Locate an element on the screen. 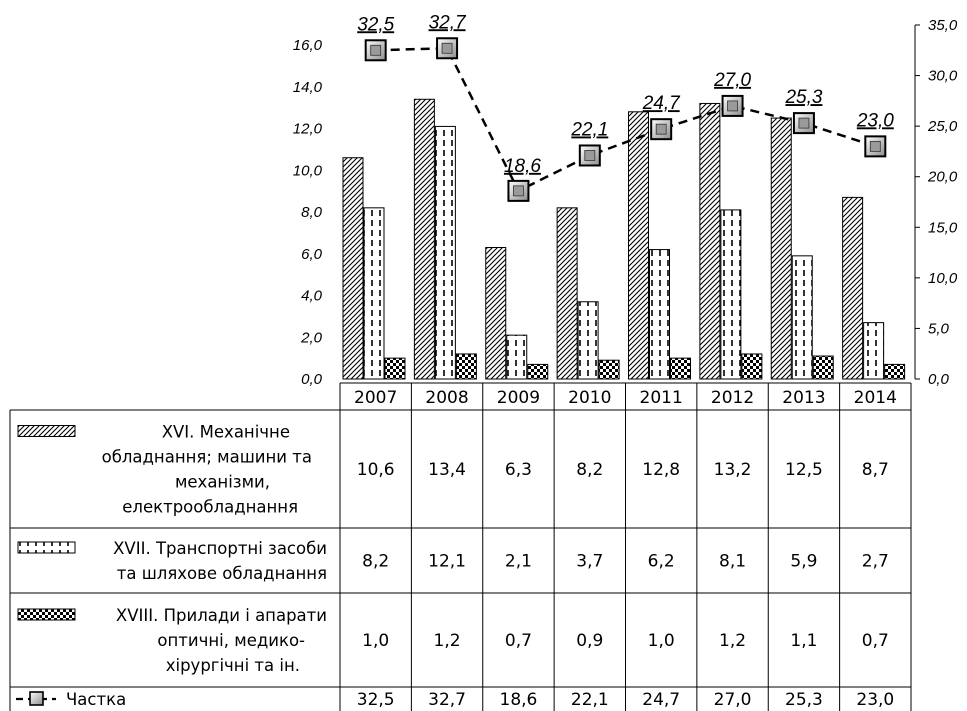  right-tick-label: 15,0 is located at coordinates (943, 227).